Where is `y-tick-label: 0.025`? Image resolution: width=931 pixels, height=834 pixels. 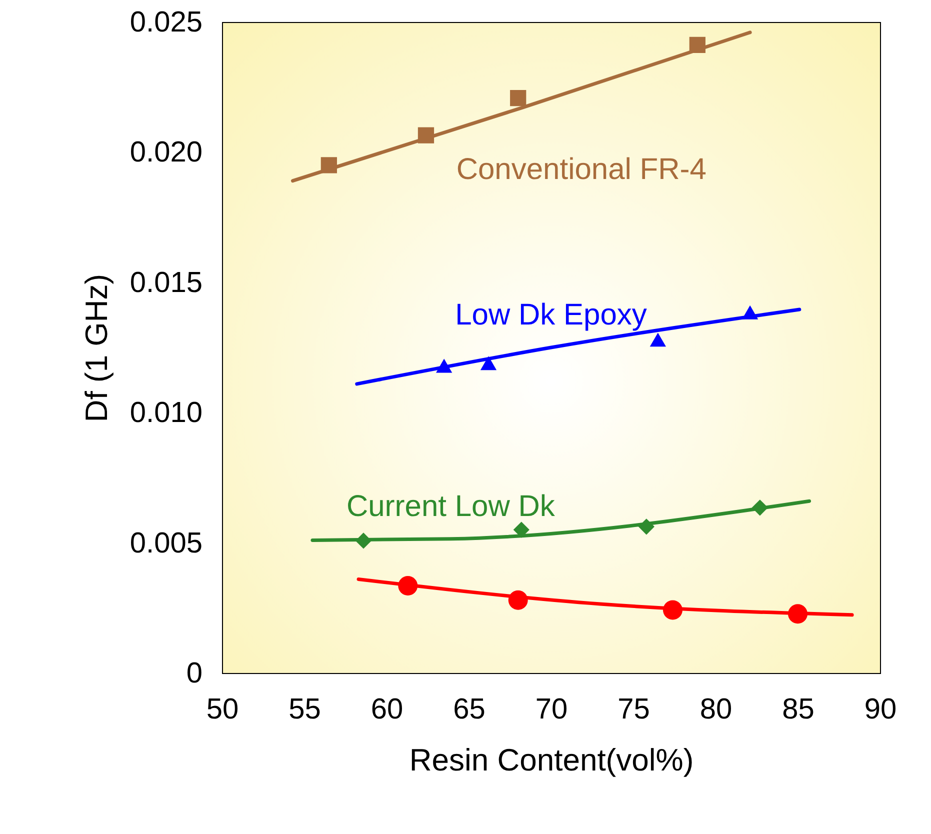
y-tick-label: 0.025 is located at coordinates (166, 22).